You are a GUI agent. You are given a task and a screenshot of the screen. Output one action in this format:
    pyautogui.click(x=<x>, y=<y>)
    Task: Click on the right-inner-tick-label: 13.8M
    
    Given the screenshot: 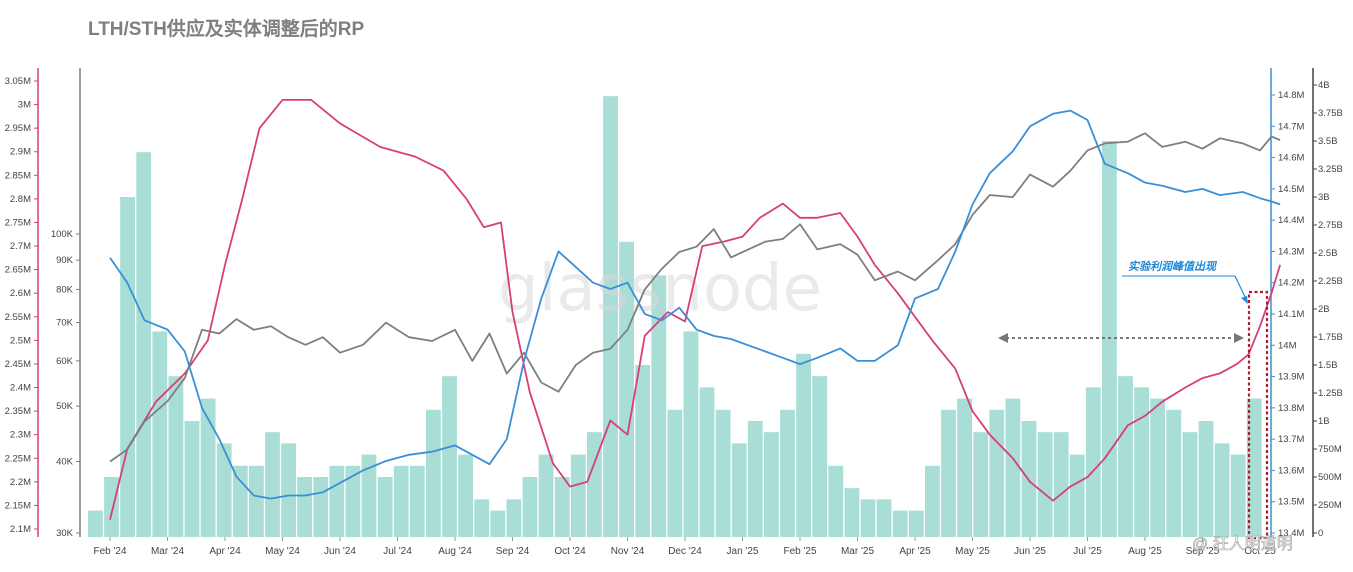 What is the action you would take?
    pyautogui.click(x=1291, y=408)
    